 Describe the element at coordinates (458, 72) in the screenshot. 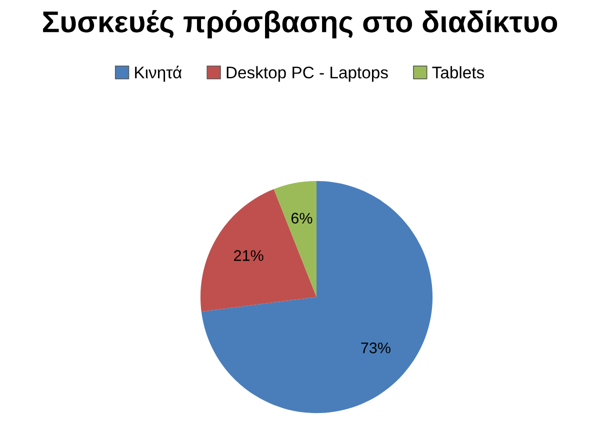

I see `legend-label: Tablets` at that location.